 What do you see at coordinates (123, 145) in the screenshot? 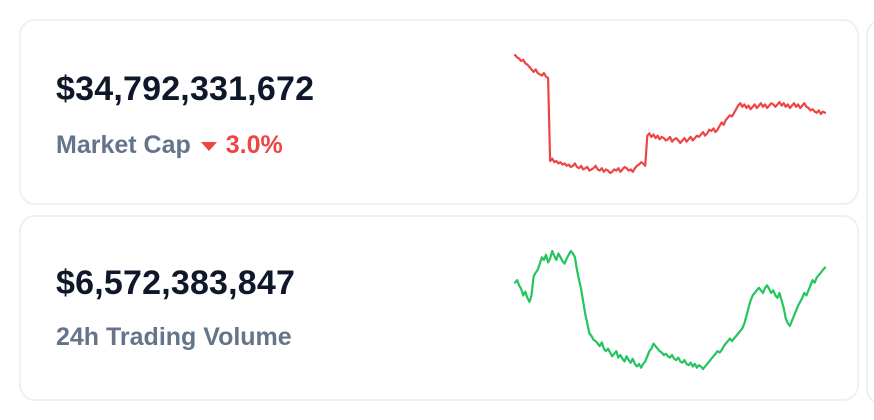
I see `market-cap-label: Market Cap` at bounding box center [123, 145].